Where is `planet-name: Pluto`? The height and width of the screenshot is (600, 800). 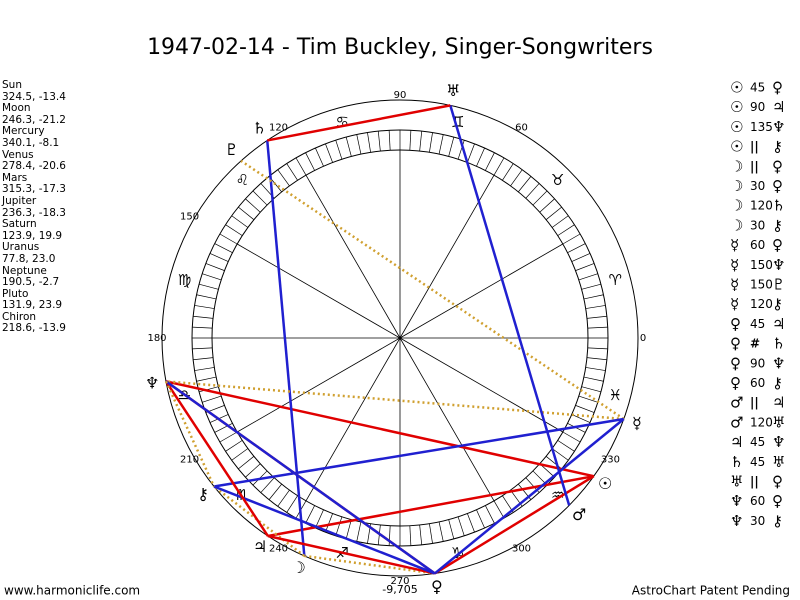 planet-name: Pluto is located at coordinates (15, 293).